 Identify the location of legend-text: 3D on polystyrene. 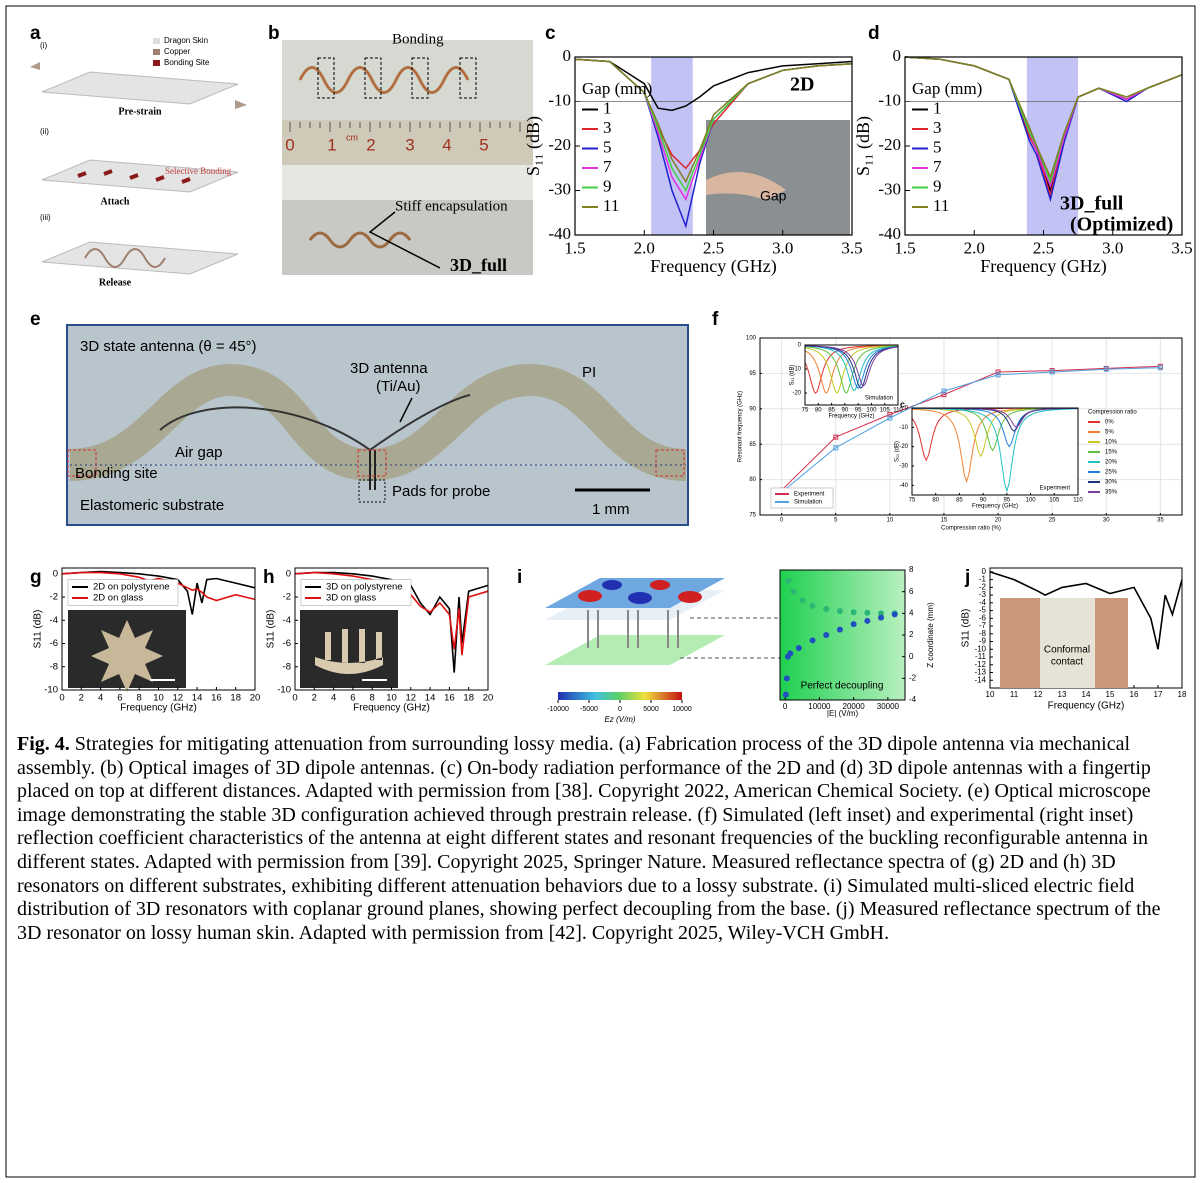
(364, 587).